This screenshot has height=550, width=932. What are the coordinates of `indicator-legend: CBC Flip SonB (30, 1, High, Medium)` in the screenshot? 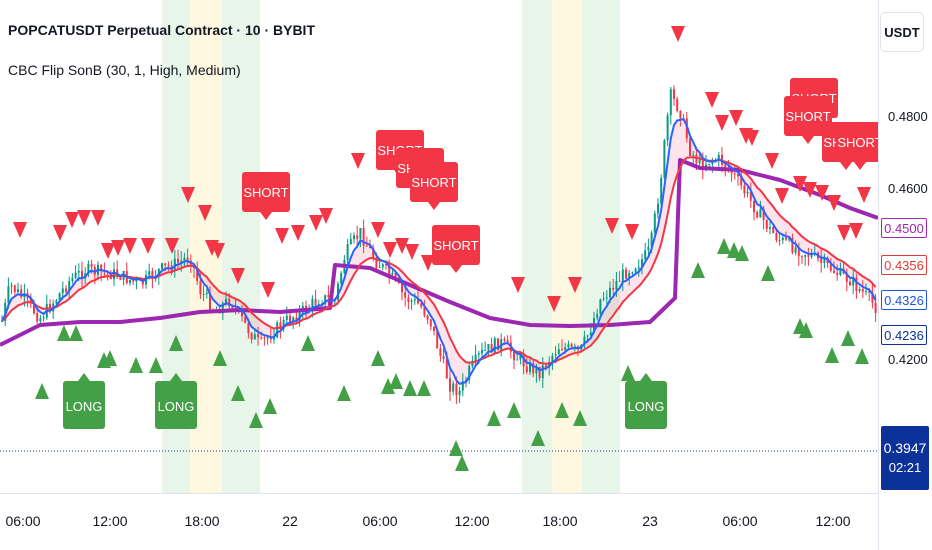 It's located at (124, 70).